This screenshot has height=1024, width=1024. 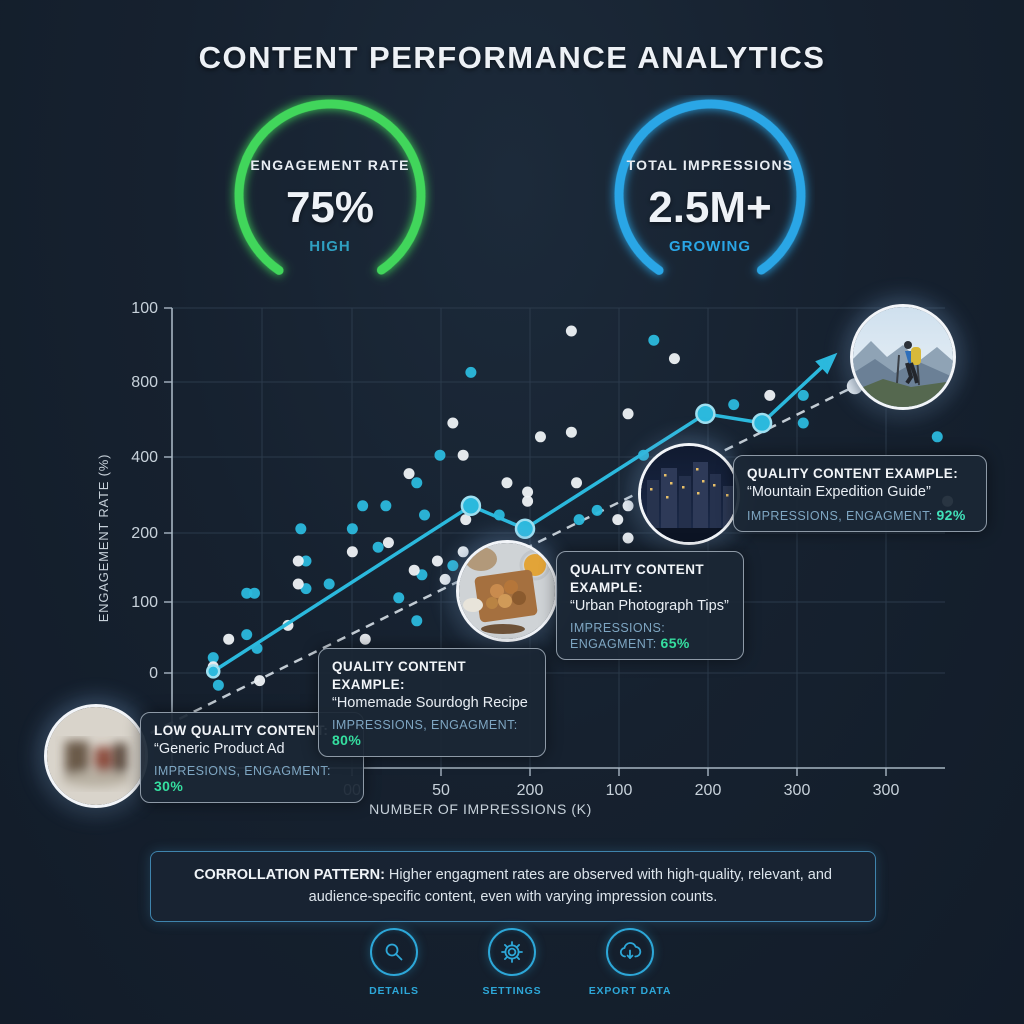 I want to click on metric-value: 30%, so click(x=169, y=785).